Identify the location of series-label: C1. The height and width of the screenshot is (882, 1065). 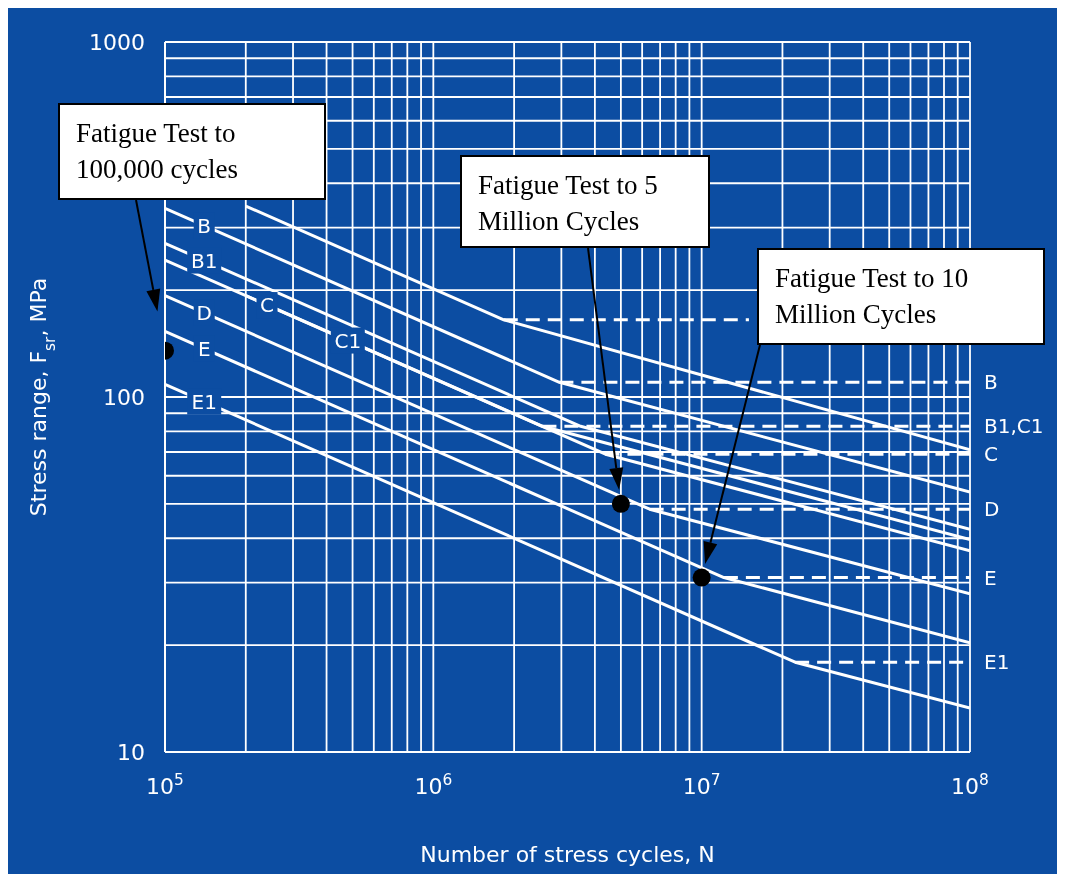
(348, 340).